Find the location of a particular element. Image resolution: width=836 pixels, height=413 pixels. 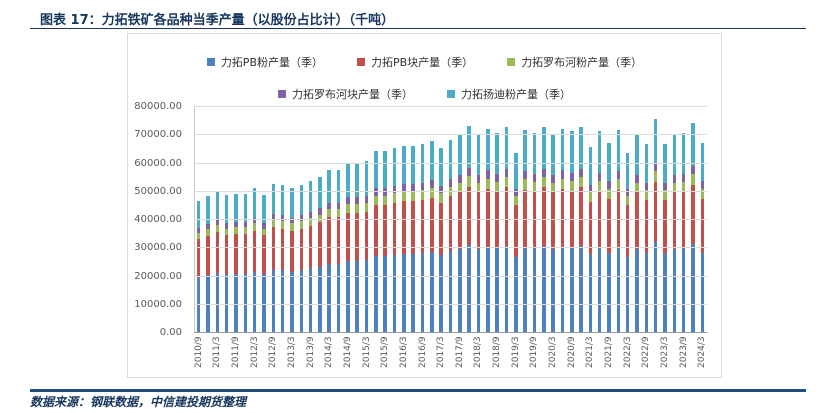

y-axis-label: 50000.00 is located at coordinates (158, 191).